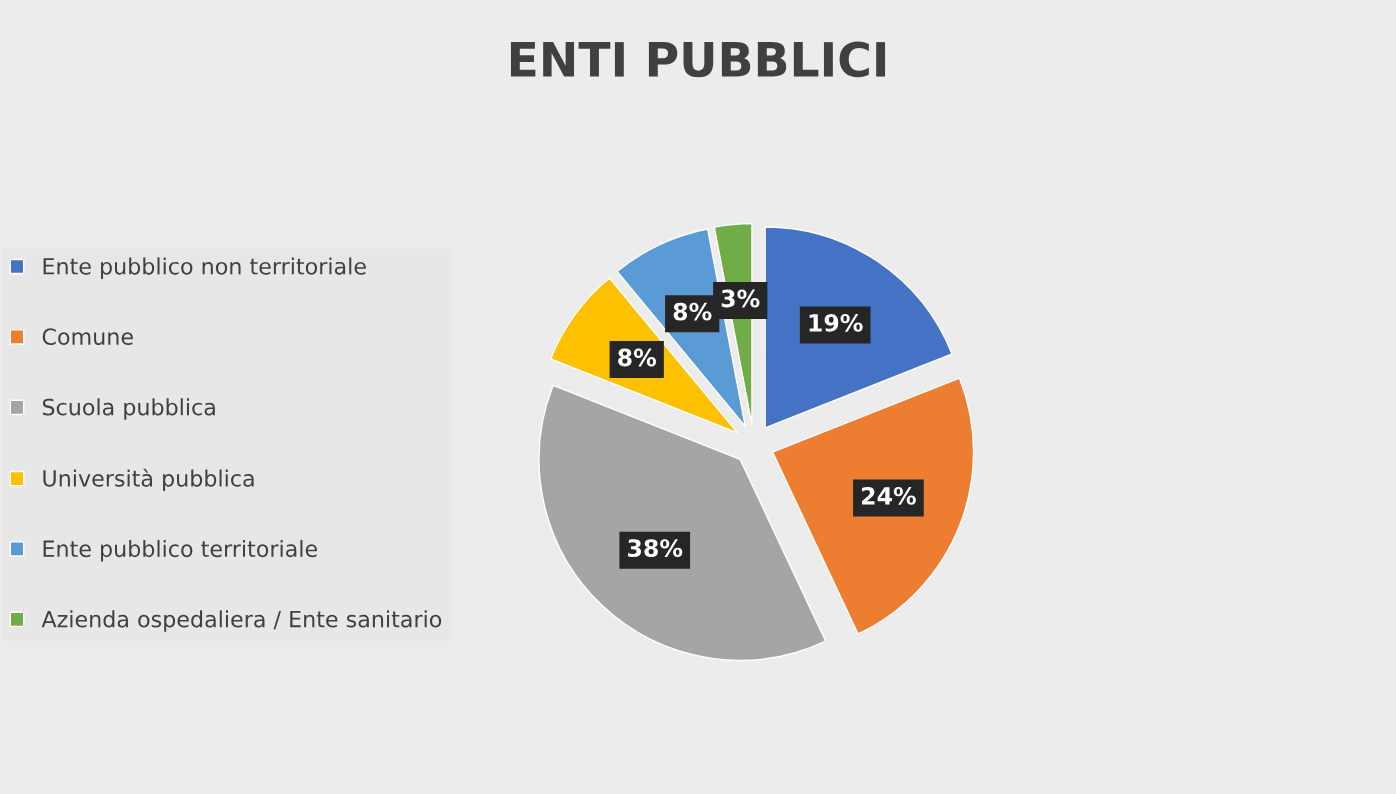 The height and width of the screenshot is (794, 1396). Describe the element at coordinates (148, 480) in the screenshot. I see `legend-label: Università pubblica` at that location.